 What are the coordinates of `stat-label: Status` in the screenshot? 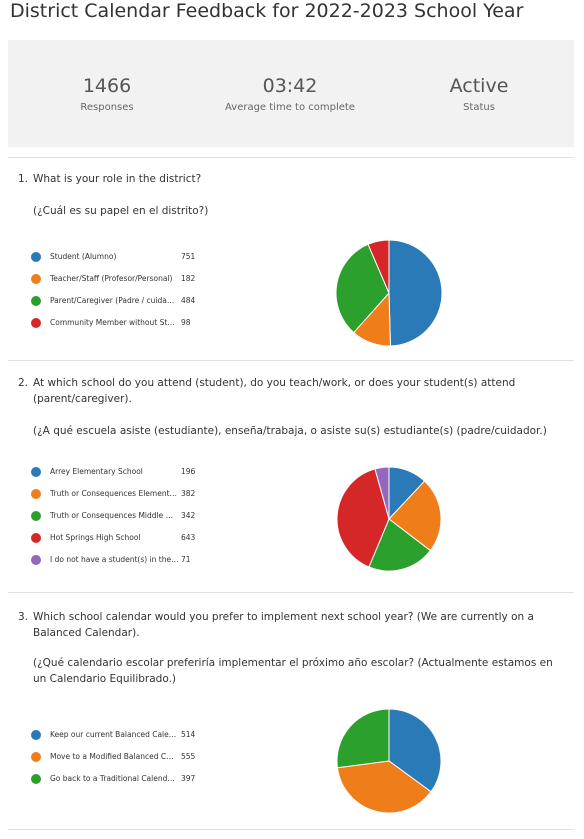 It's located at (479, 107).